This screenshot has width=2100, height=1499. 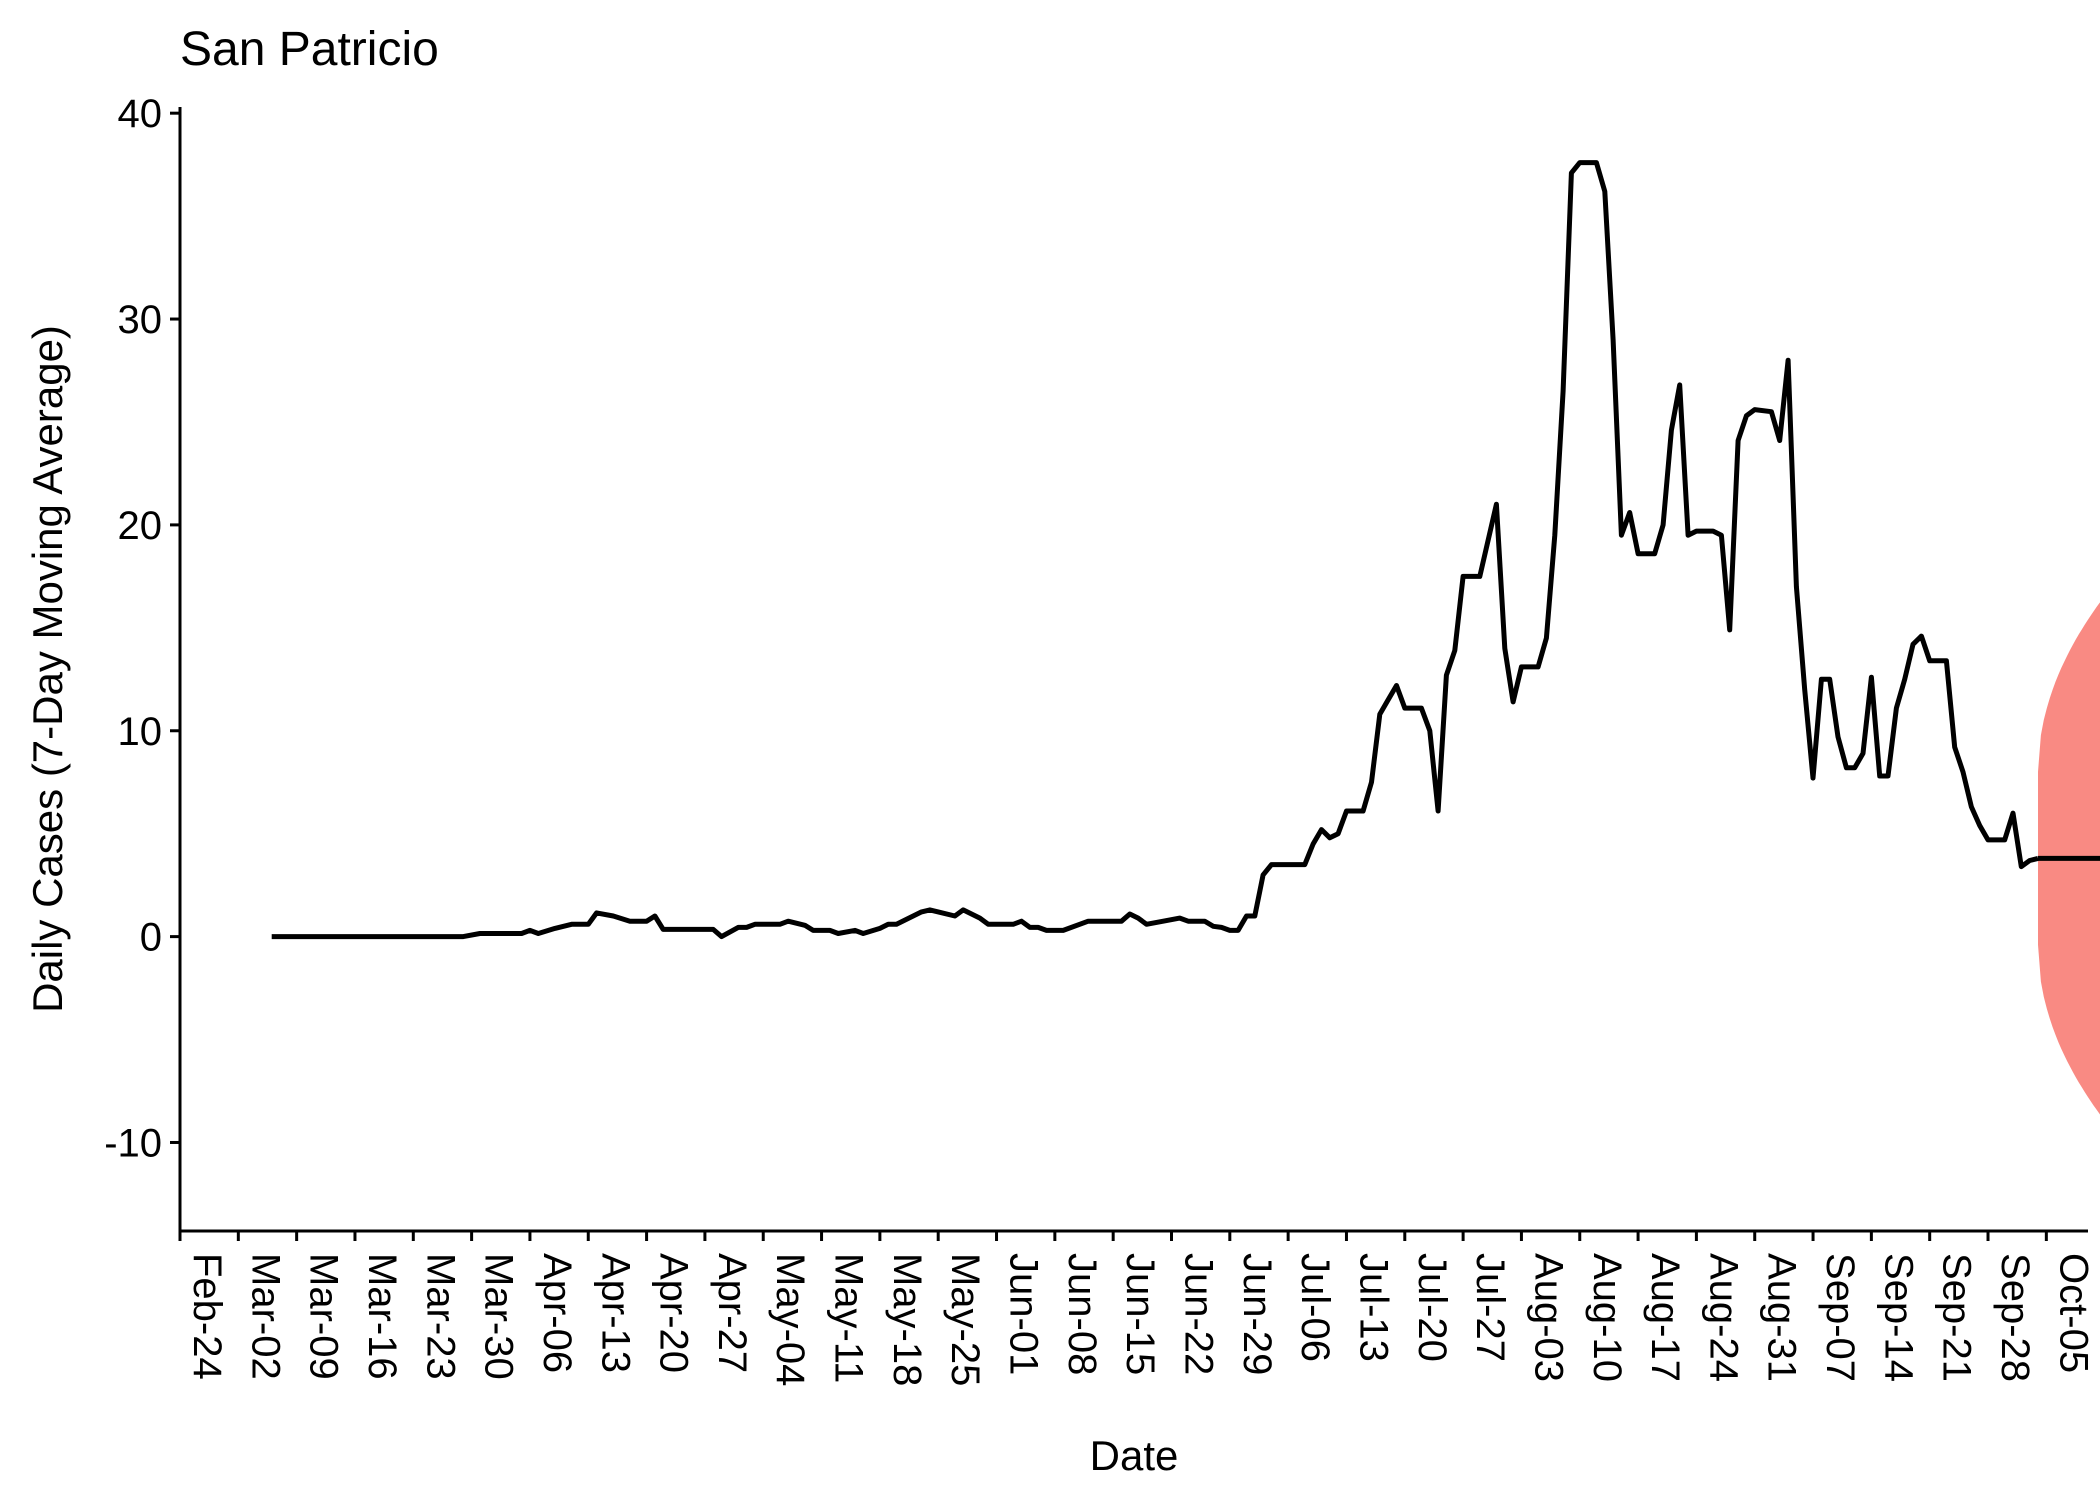 I want to click on x-tick-label: Sep-14, so click(x=1898, y=1317).